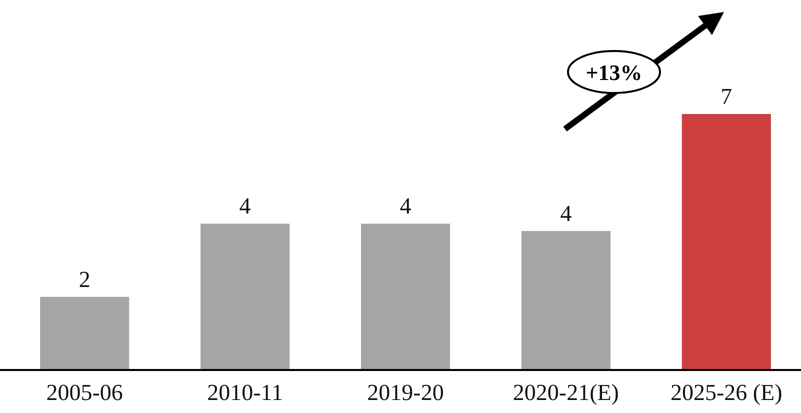  I want to click on x-tick-label: 2025-26 (E), so click(726, 392).